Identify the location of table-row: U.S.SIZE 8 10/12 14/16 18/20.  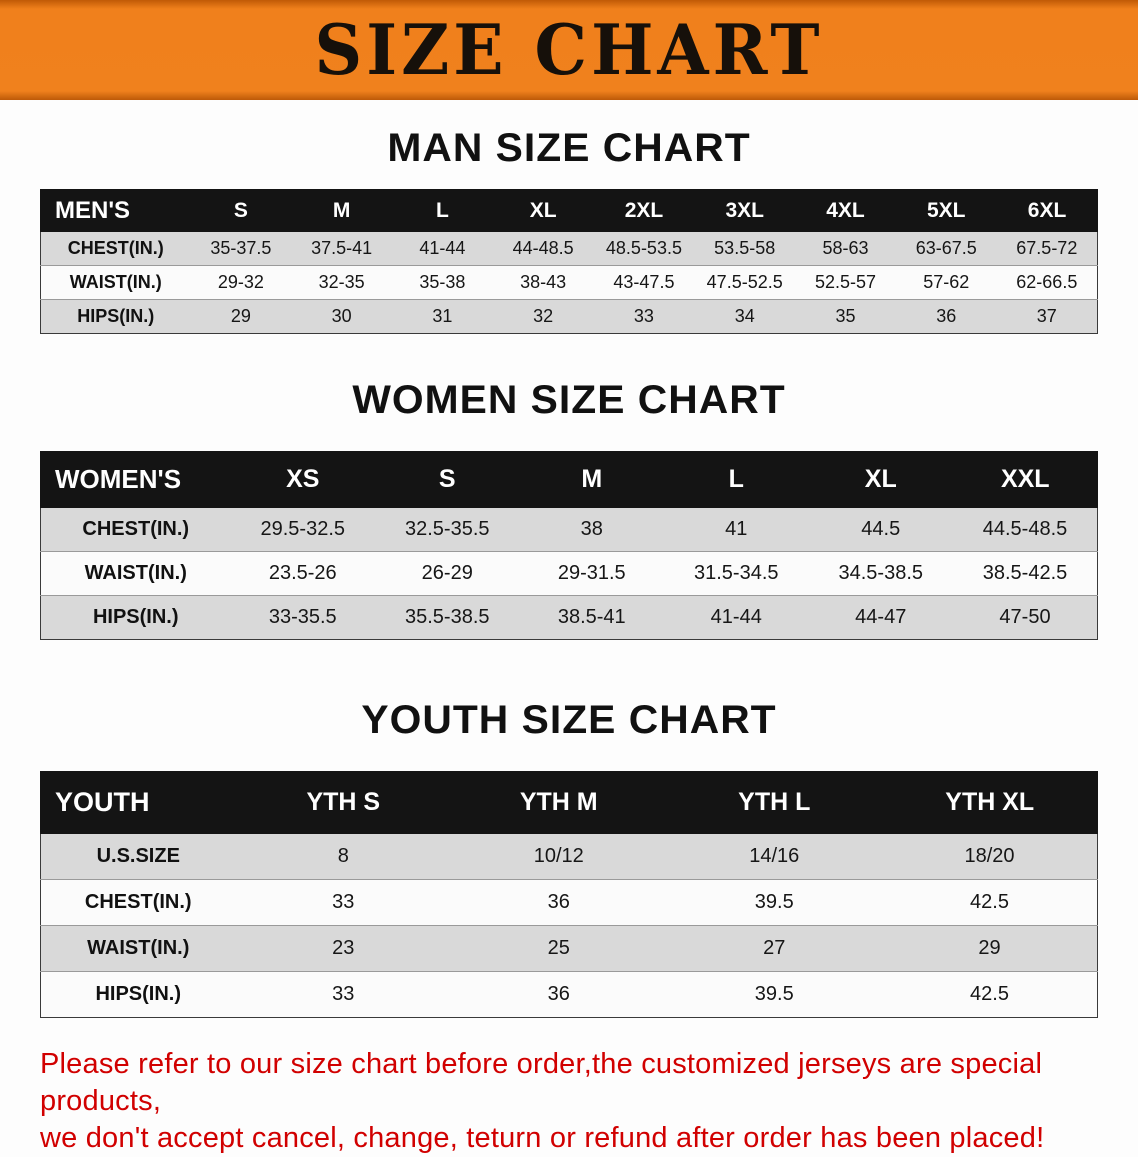
(569, 856).